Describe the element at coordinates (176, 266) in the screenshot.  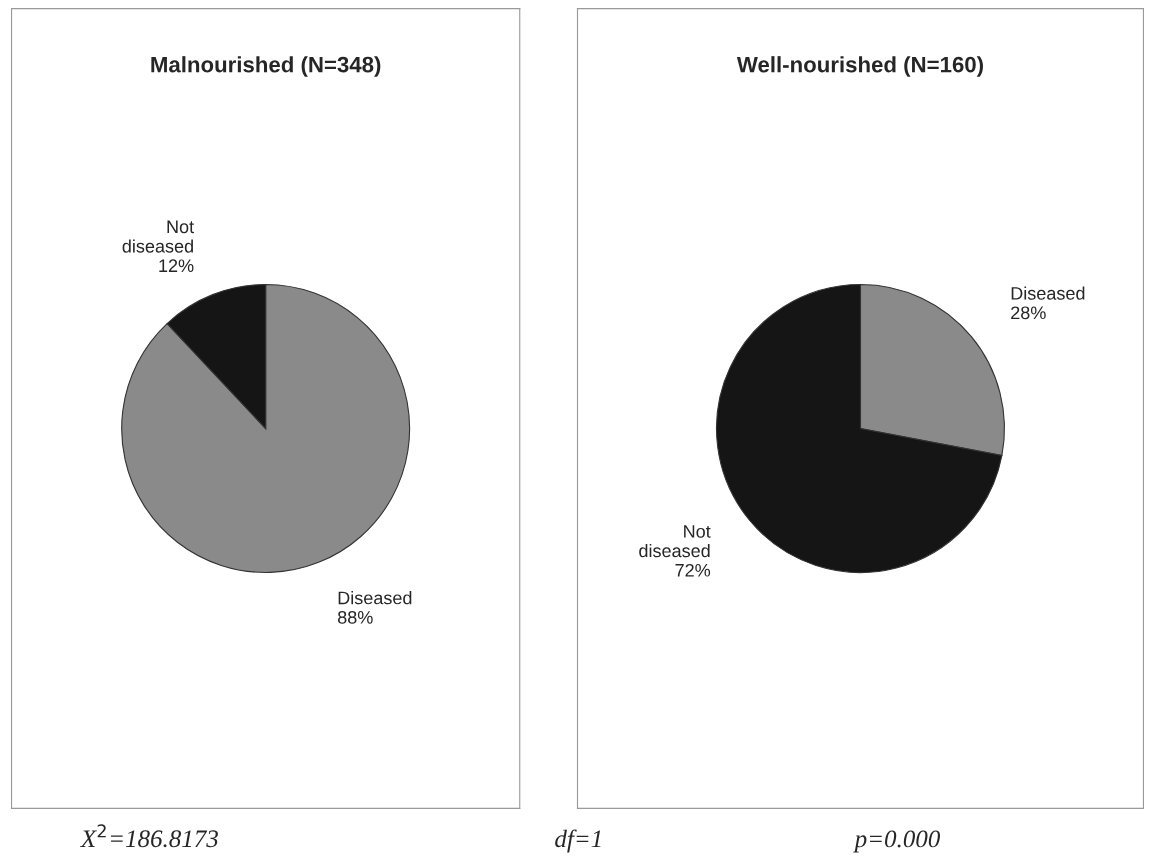
I see `data-label: 12%` at that location.